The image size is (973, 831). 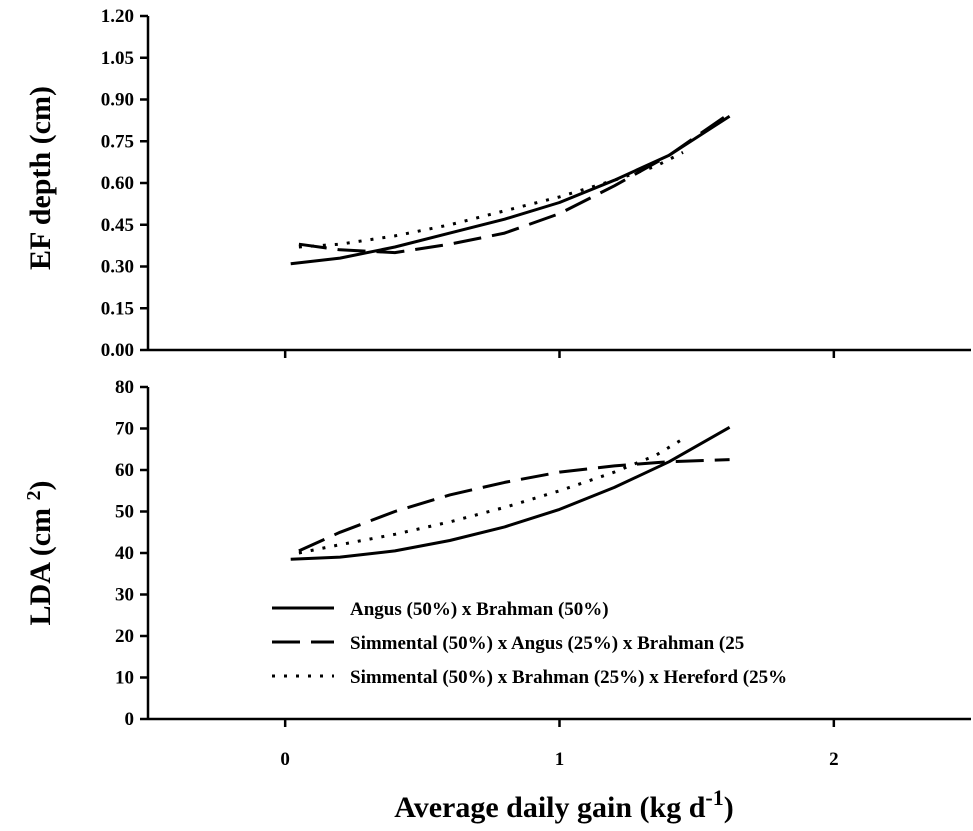 I want to click on y-tick-label-lda: 70, so click(x=124, y=429).